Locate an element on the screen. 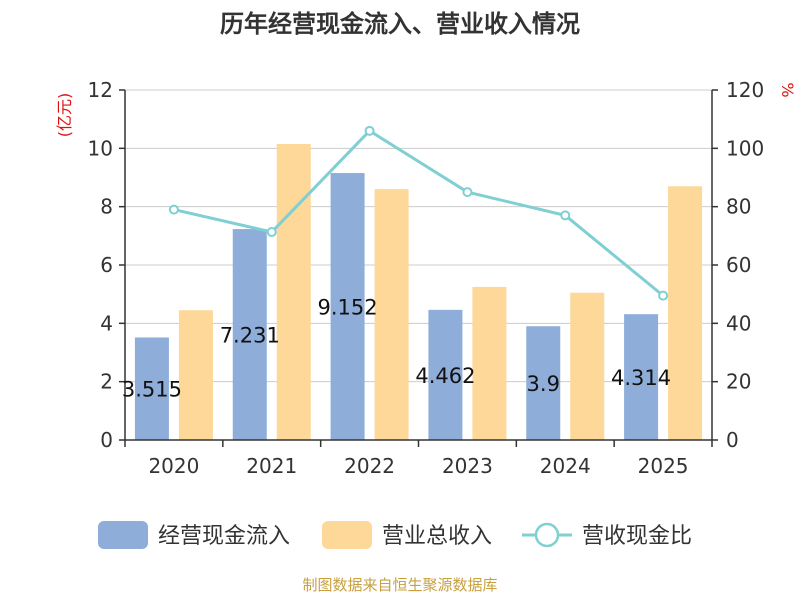 This screenshot has width=800, height=600. y-left-tick-label: 4 is located at coordinates (106, 323).